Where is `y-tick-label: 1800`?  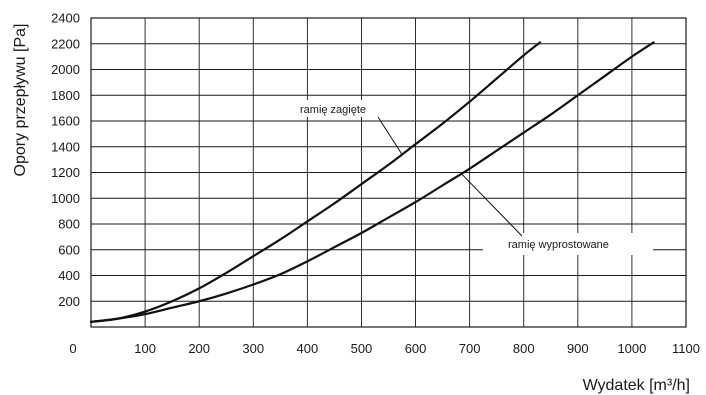 y-tick-label: 1800 is located at coordinates (65, 95).